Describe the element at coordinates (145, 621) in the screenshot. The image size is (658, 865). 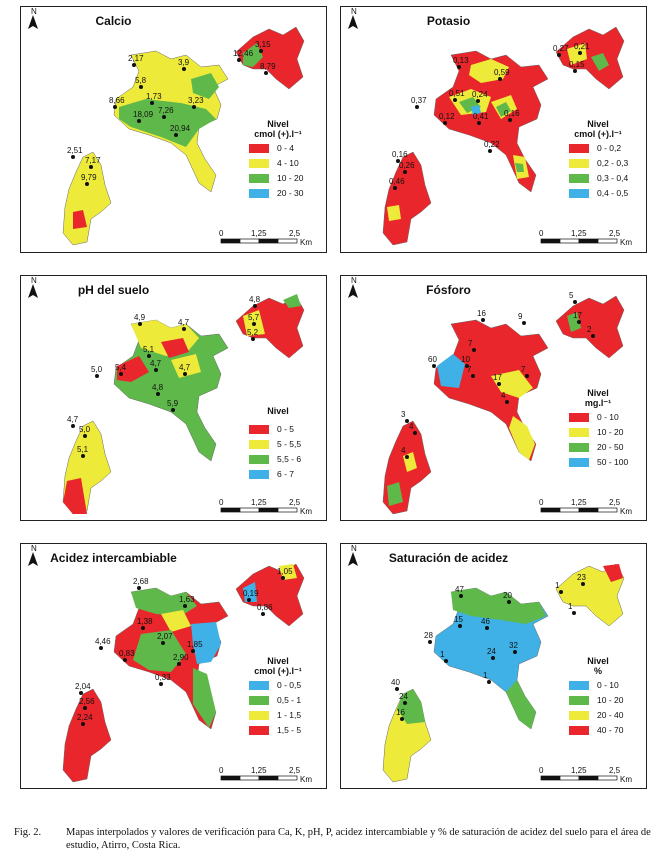
I see `sample-value-label: 1,38` at that location.